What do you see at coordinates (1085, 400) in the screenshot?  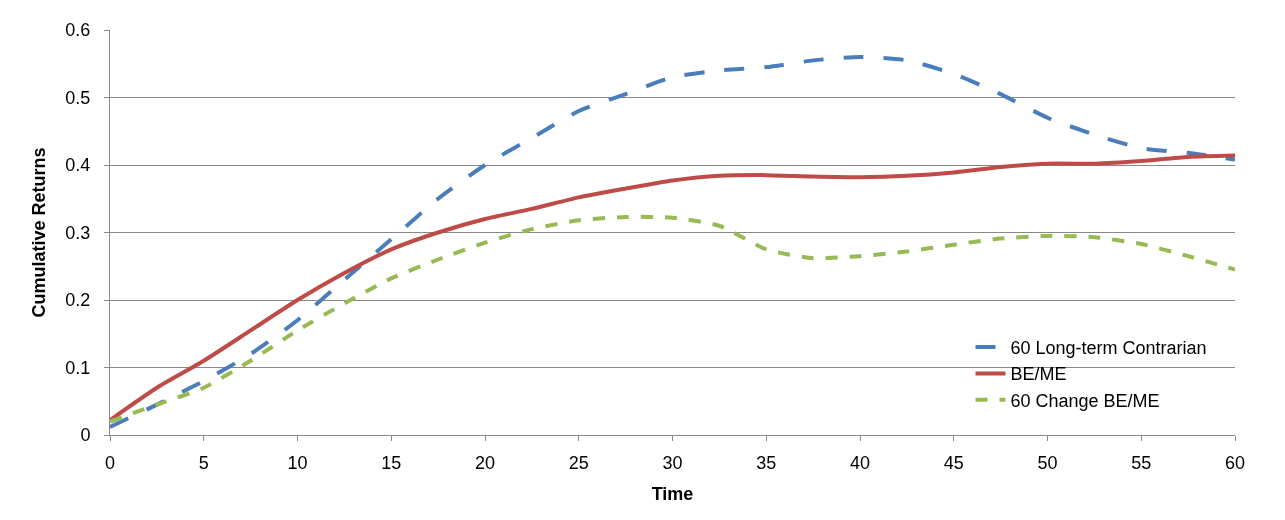 I see `legend-label: 60 Change BE/ME` at bounding box center [1085, 400].